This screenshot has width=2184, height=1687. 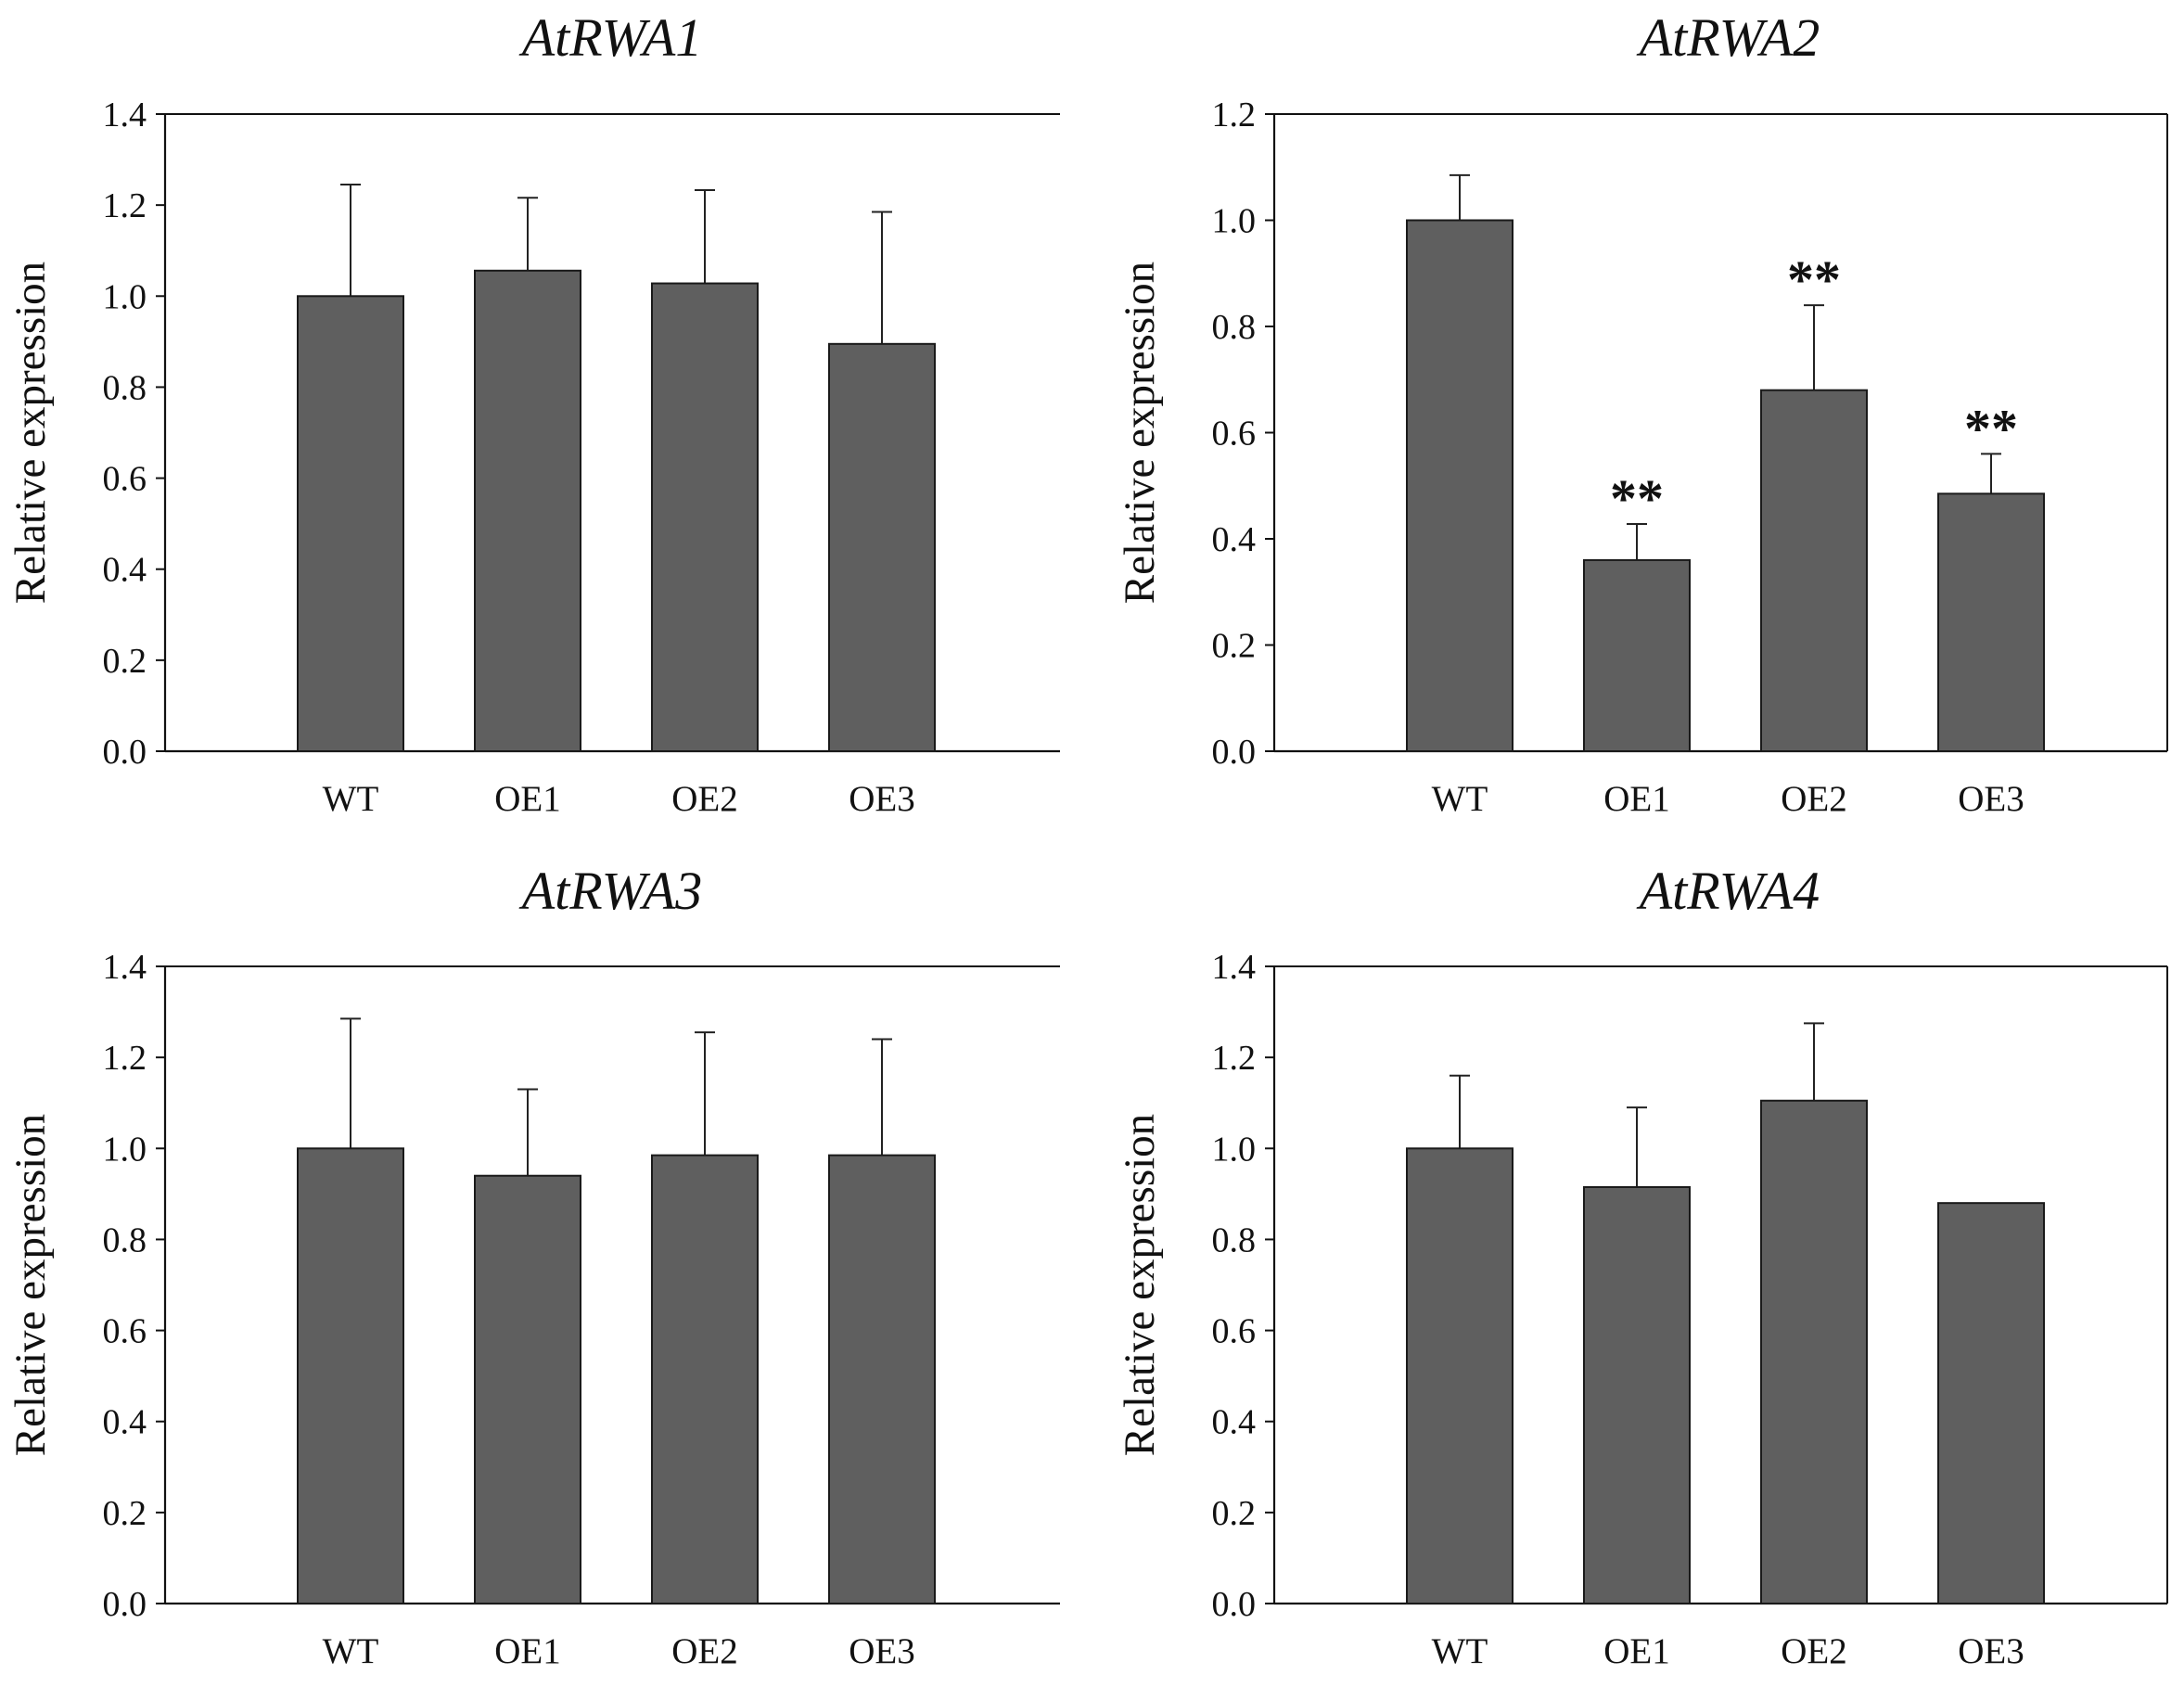 I want to click on chart-title: AtRWA3, so click(x=610, y=891).